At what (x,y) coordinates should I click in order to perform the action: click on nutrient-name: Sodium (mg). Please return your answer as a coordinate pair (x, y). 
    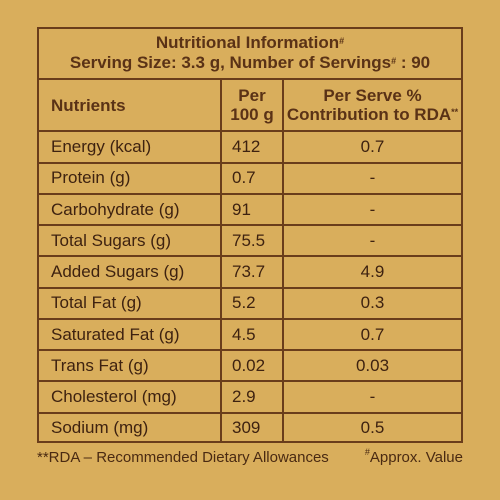
    Looking at the image, I should click on (130, 427).